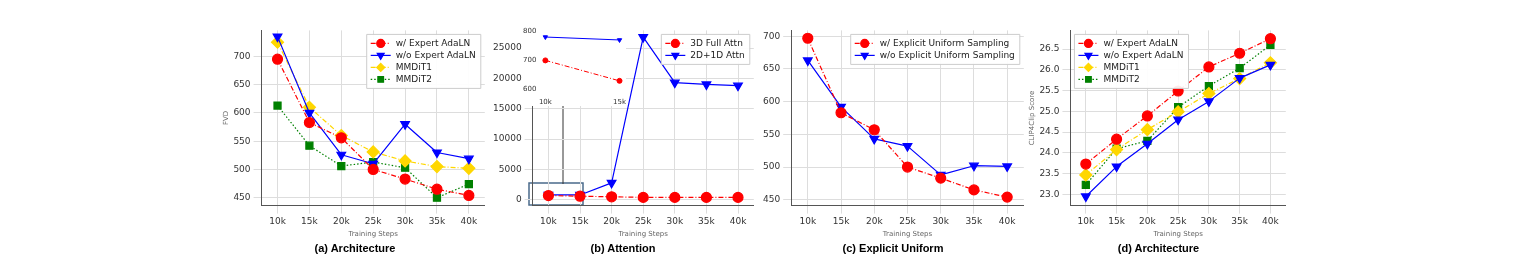 This screenshot has height=260, width=1535. What do you see at coordinates (944, 42) in the screenshot?
I see `legend-label: w/ Explicit Uniform Sampling` at bounding box center [944, 42].